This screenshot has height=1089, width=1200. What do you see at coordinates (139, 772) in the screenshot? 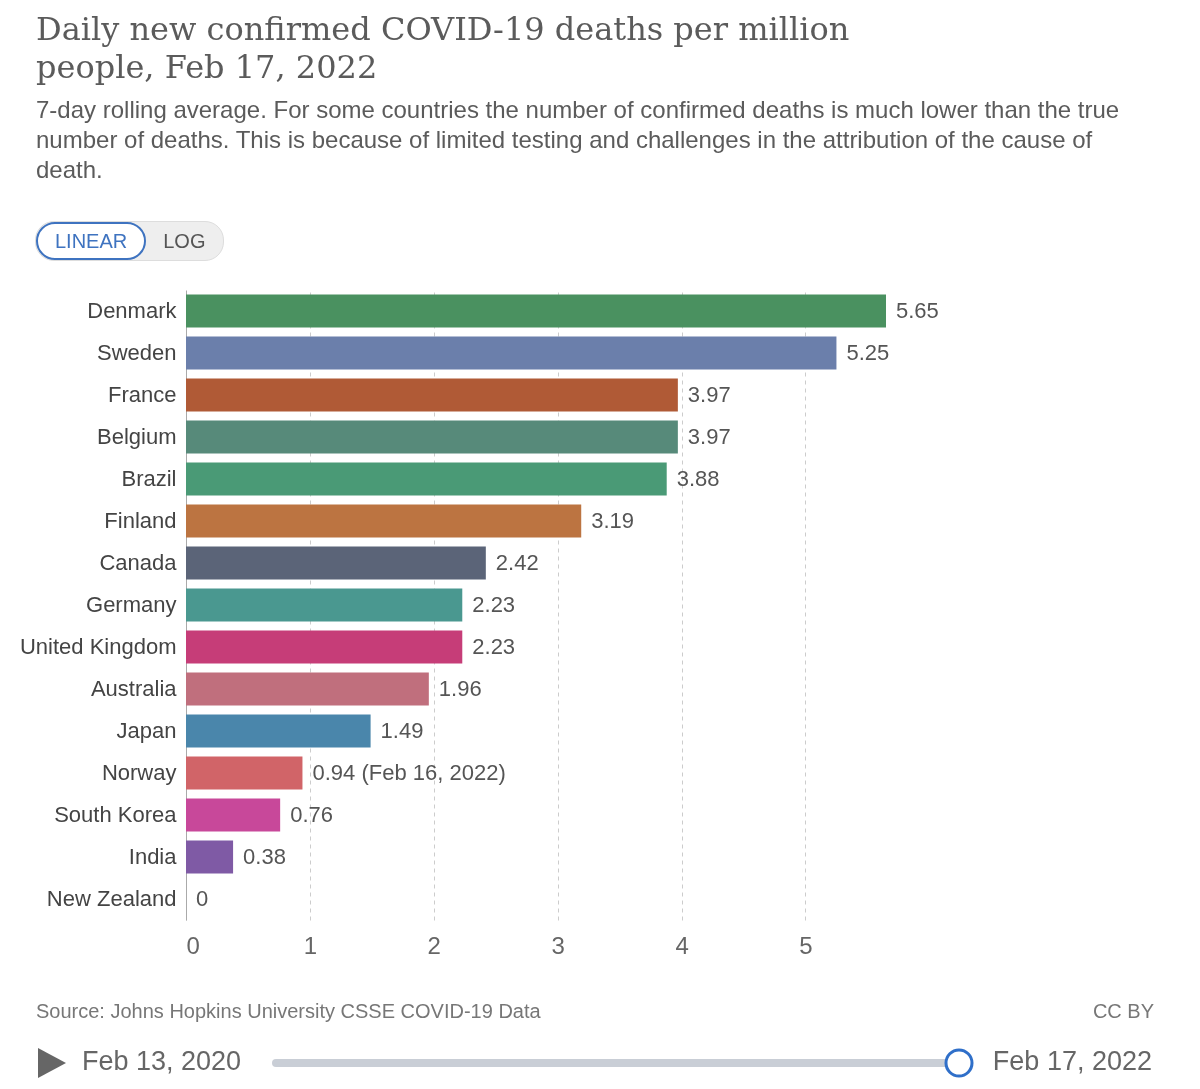
I see `y-tick-label: Norway` at bounding box center [139, 772].